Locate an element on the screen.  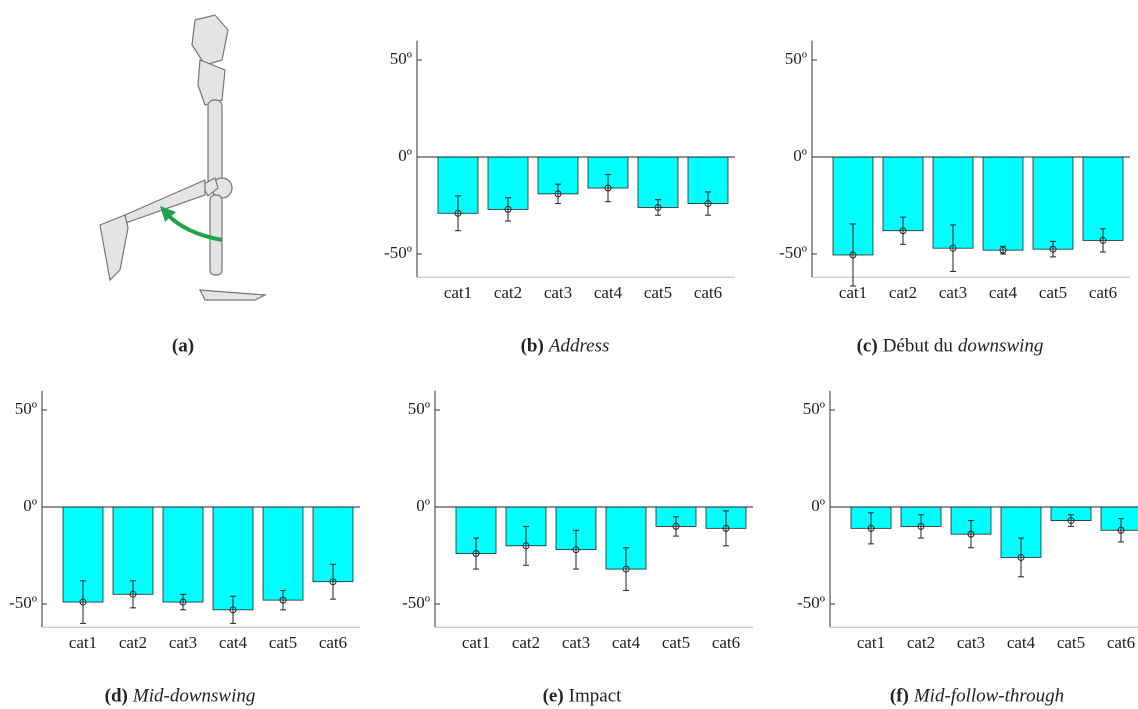
caption-text: Impact is located at coordinates (595, 696).